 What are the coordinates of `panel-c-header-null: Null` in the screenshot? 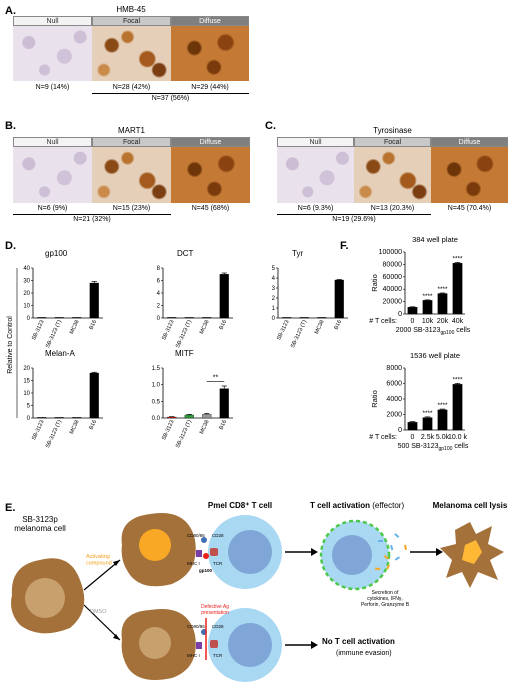 It's located at (315, 142).